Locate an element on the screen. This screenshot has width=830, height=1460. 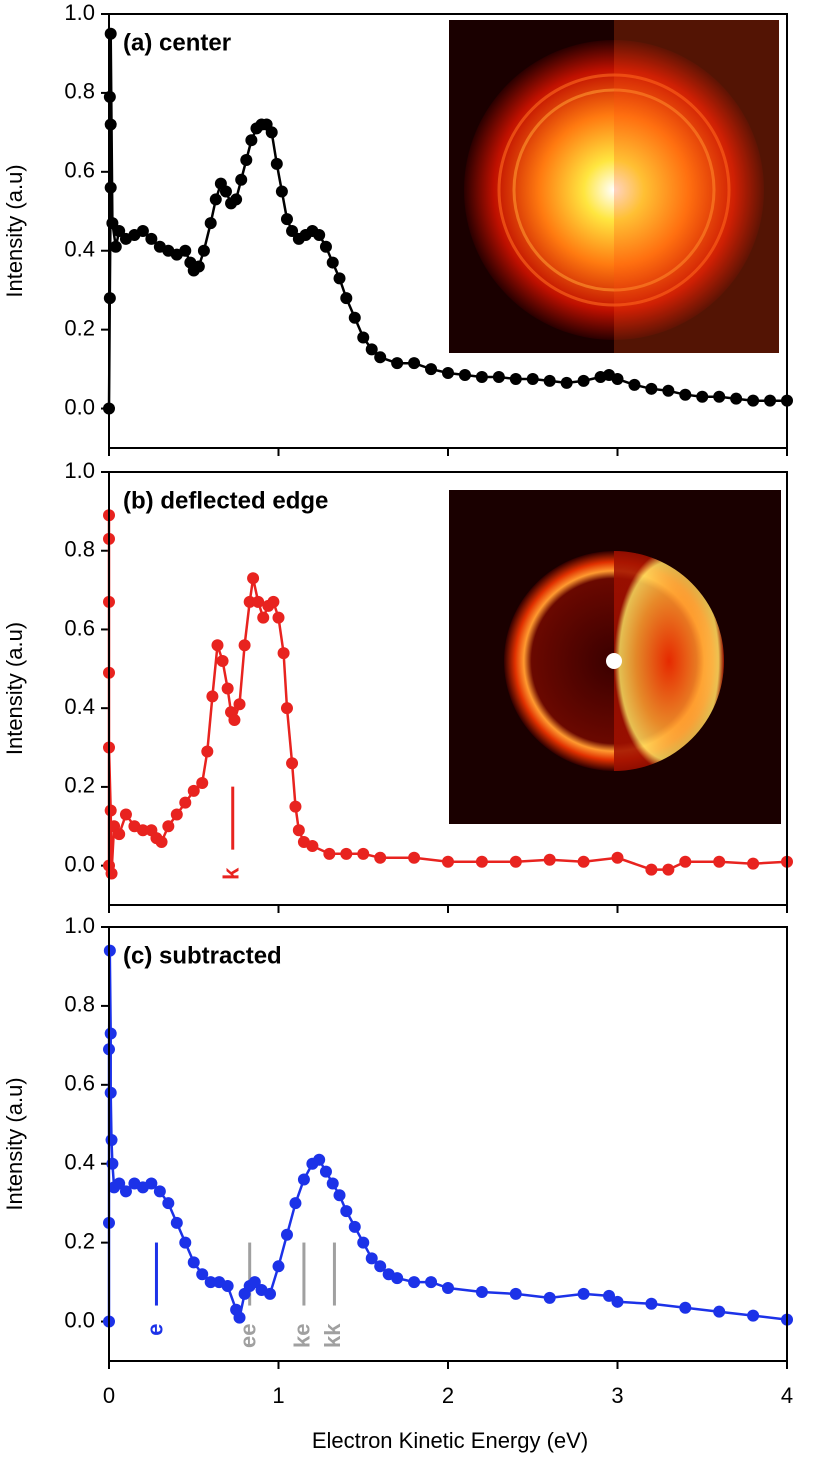
x-tick-label: 1 is located at coordinates (278, 1395).